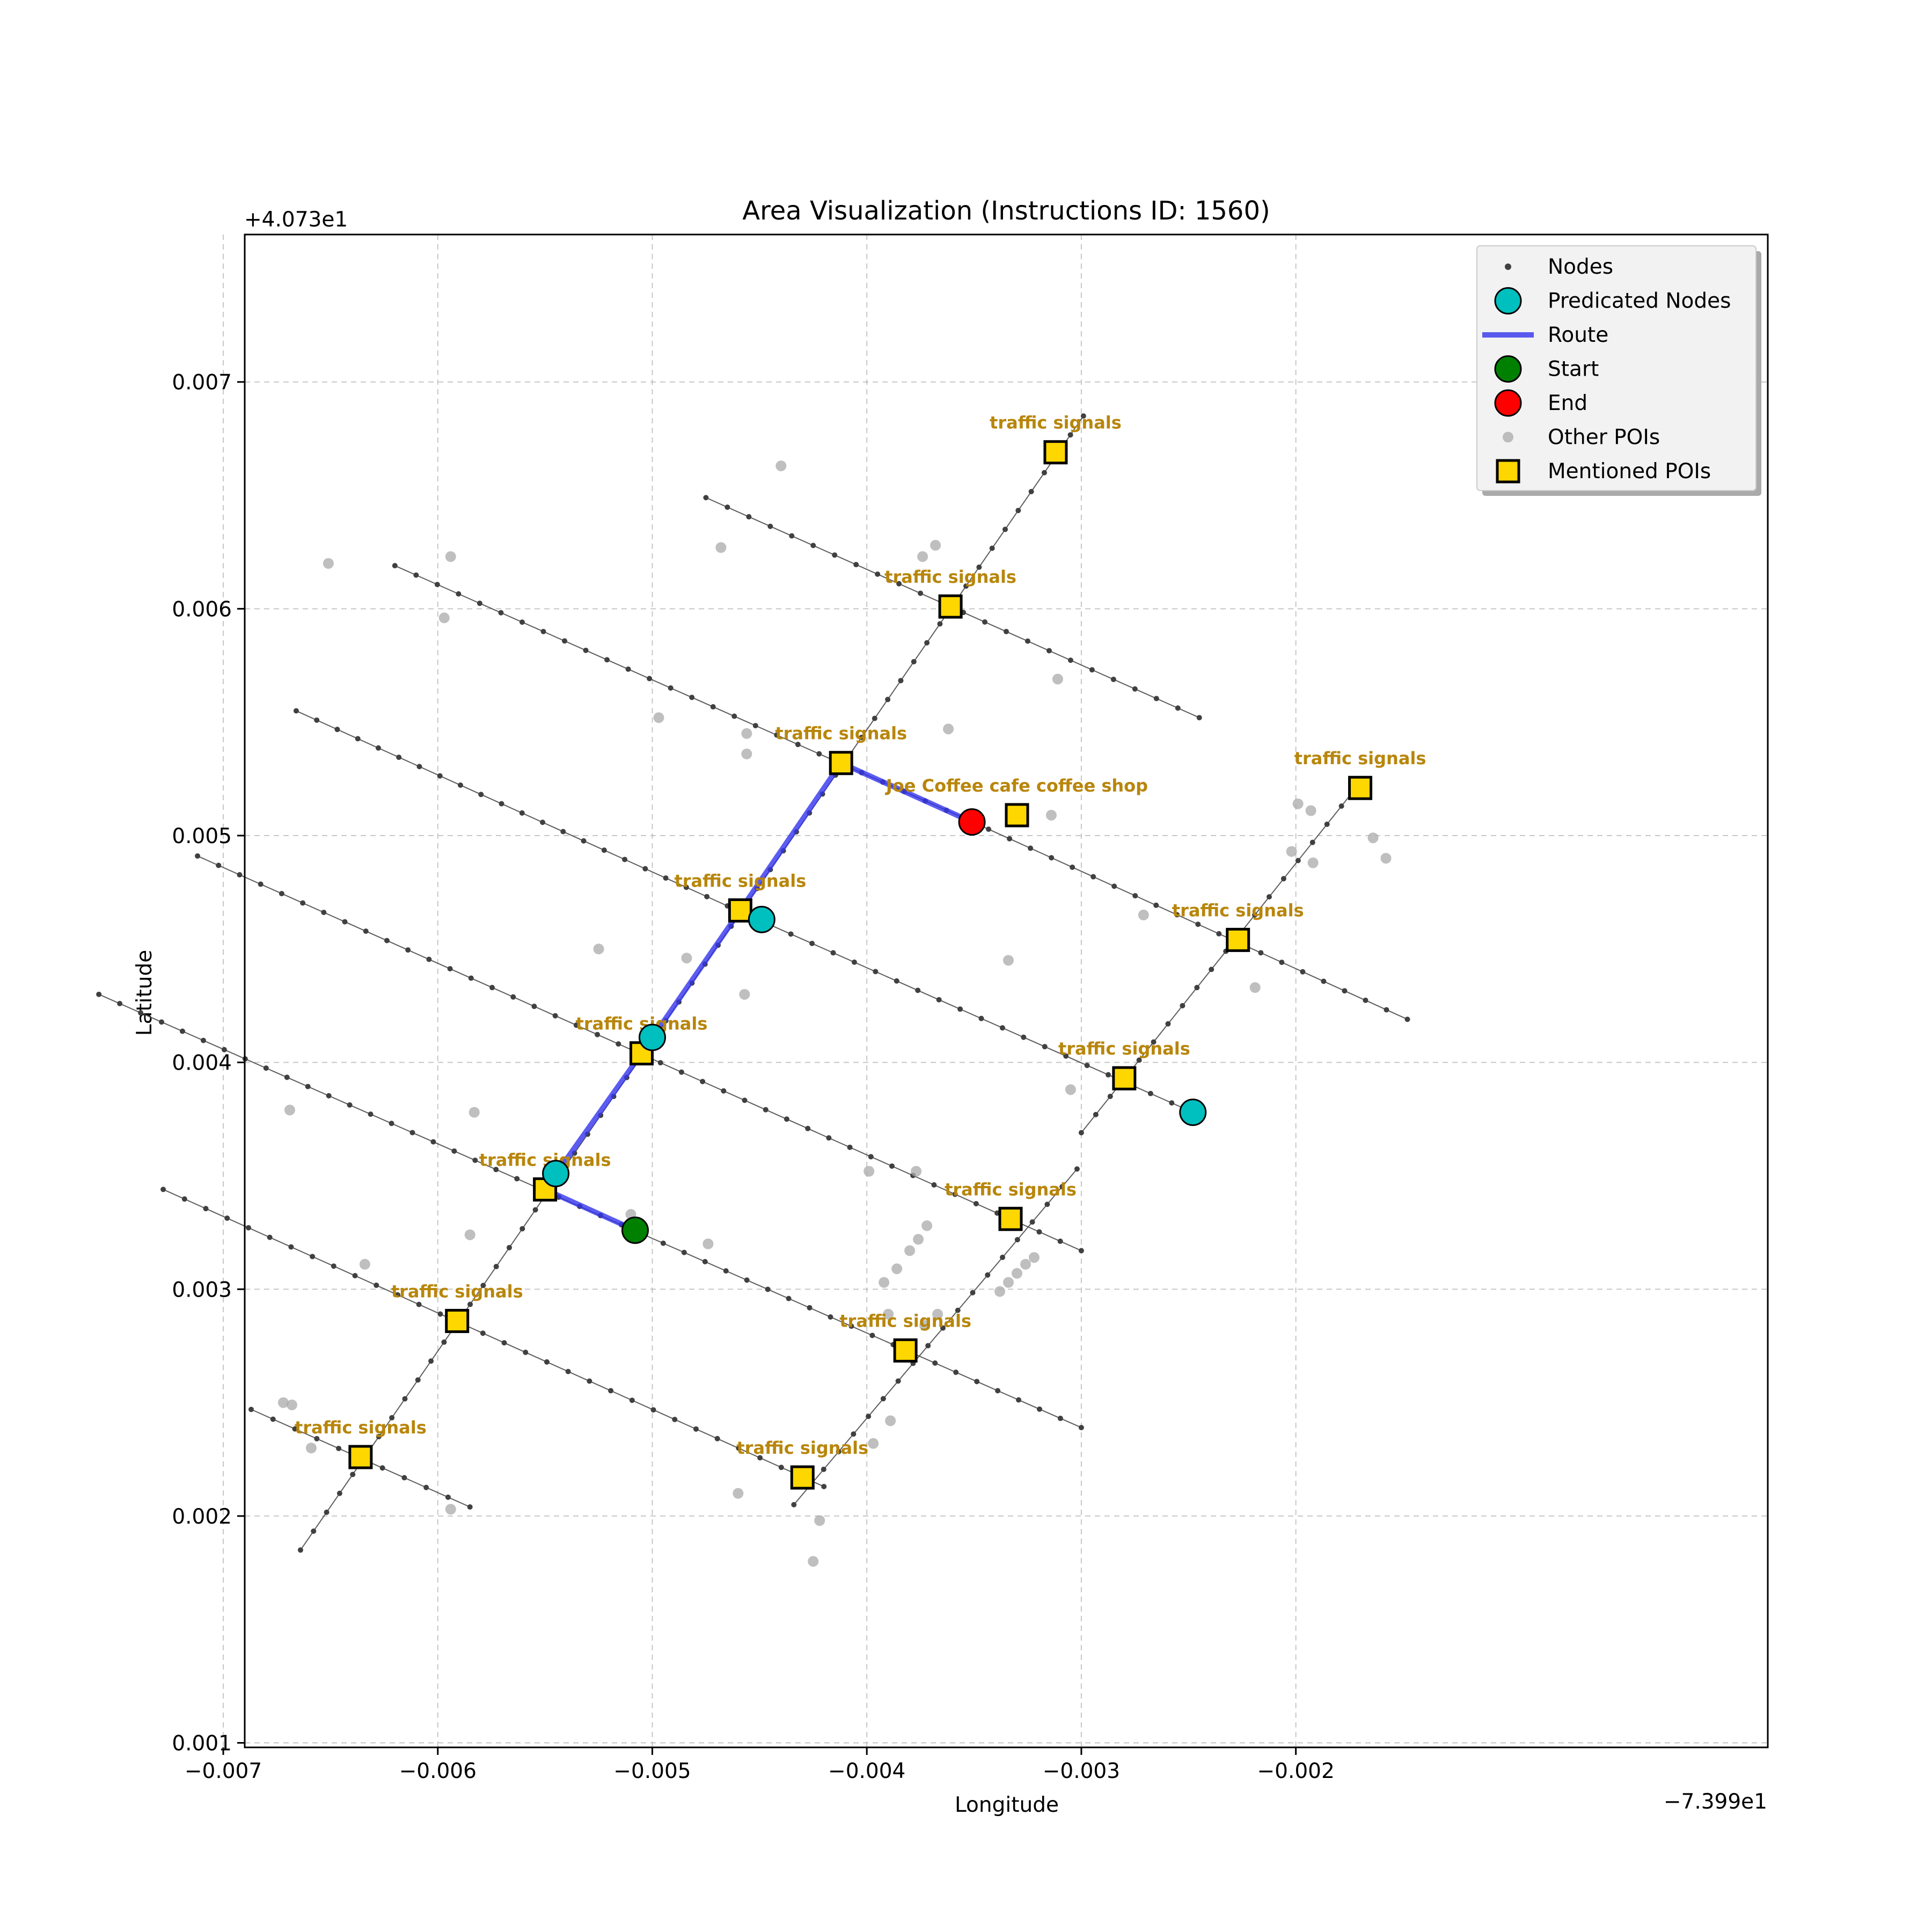  What do you see at coordinates (935, 1336) in the screenshot?
I see `street-segment` at bounding box center [935, 1336].